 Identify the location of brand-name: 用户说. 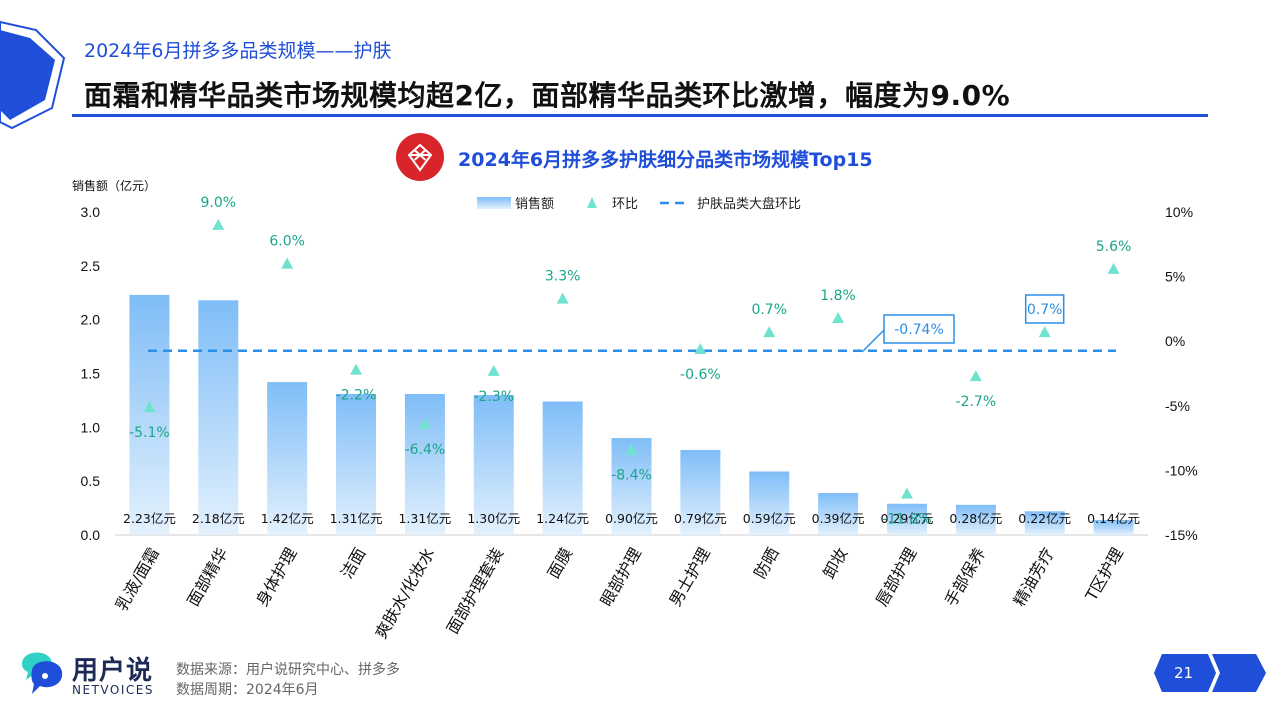
(112, 668).